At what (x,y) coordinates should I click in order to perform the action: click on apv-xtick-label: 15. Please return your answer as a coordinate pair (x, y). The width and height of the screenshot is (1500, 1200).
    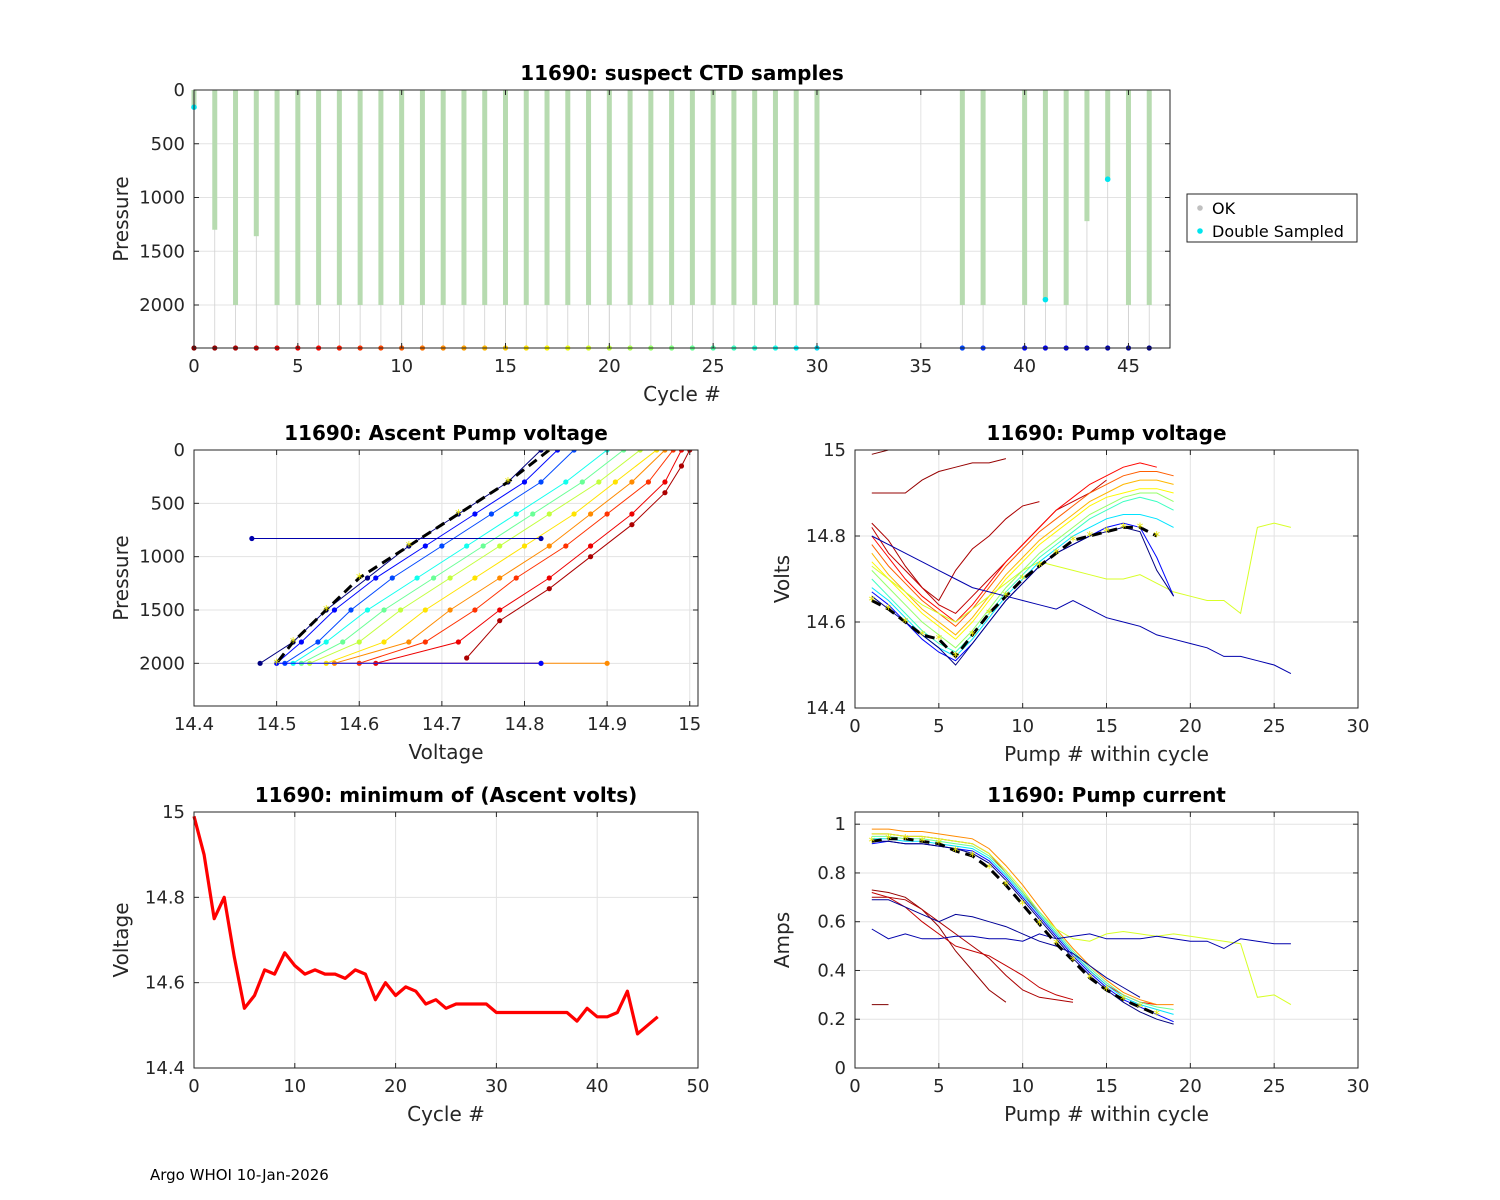
    Looking at the image, I should click on (689, 724).